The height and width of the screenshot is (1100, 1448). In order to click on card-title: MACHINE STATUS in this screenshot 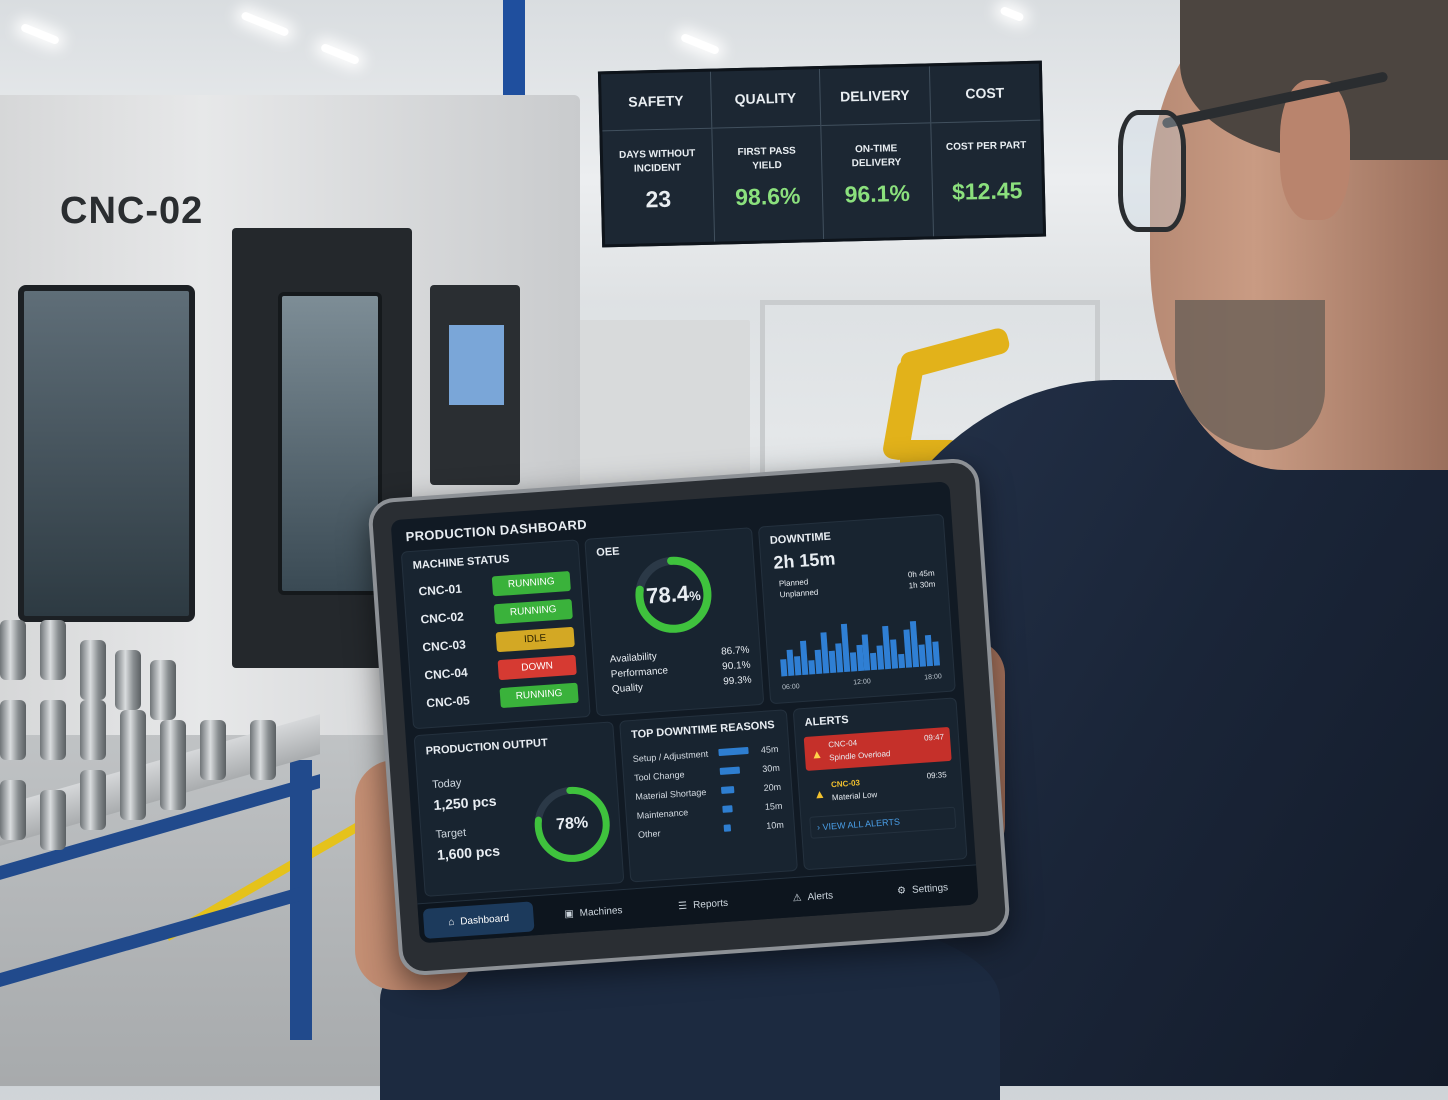, I will do `click(461, 562)`.